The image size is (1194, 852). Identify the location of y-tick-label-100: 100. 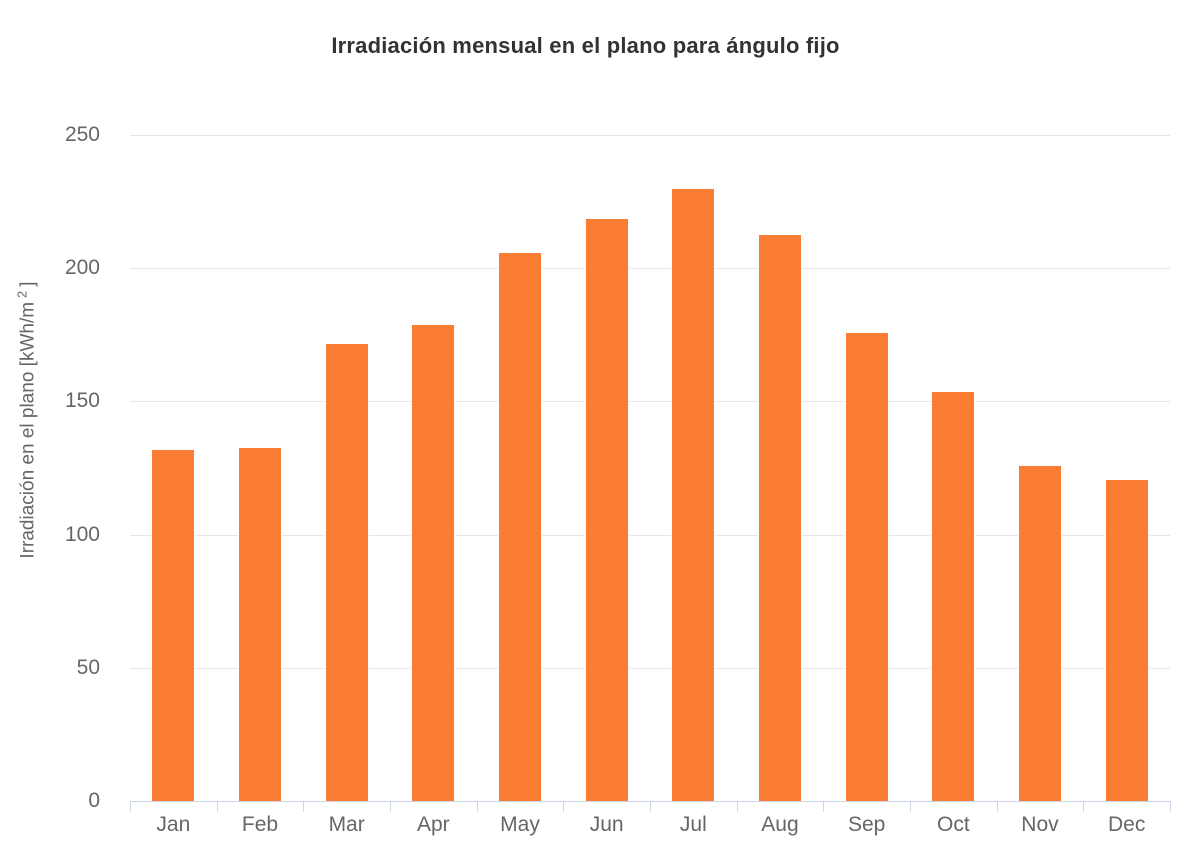
(82, 534).